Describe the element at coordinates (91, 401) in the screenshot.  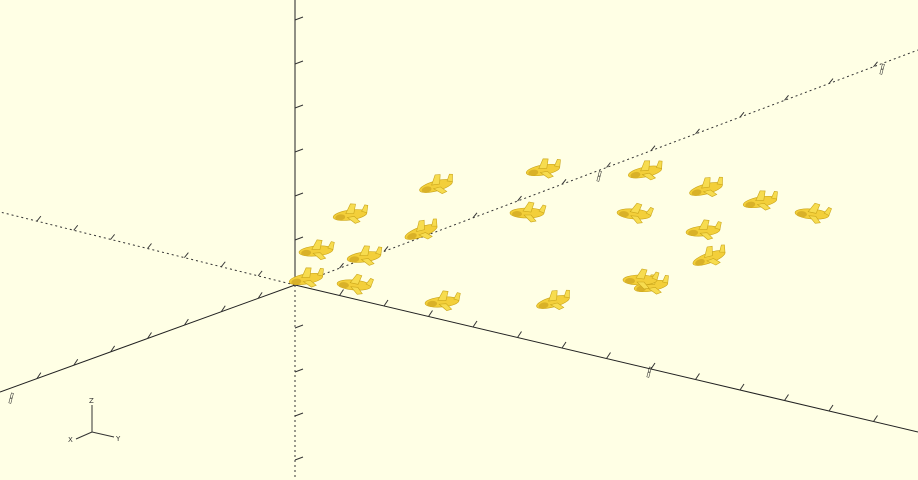
I see `gizmo-z-label: Z` at that location.